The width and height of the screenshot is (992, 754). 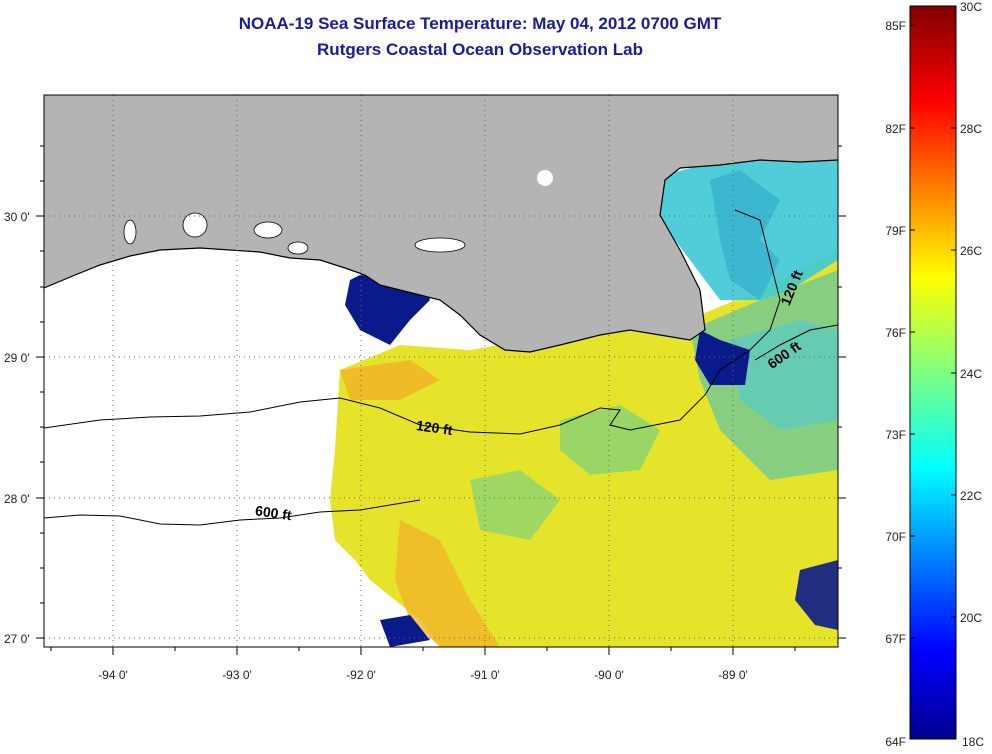 What do you see at coordinates (722, 357) in the screenshot?
I see `sst-cold-delta` at bounding box center [722, 357].